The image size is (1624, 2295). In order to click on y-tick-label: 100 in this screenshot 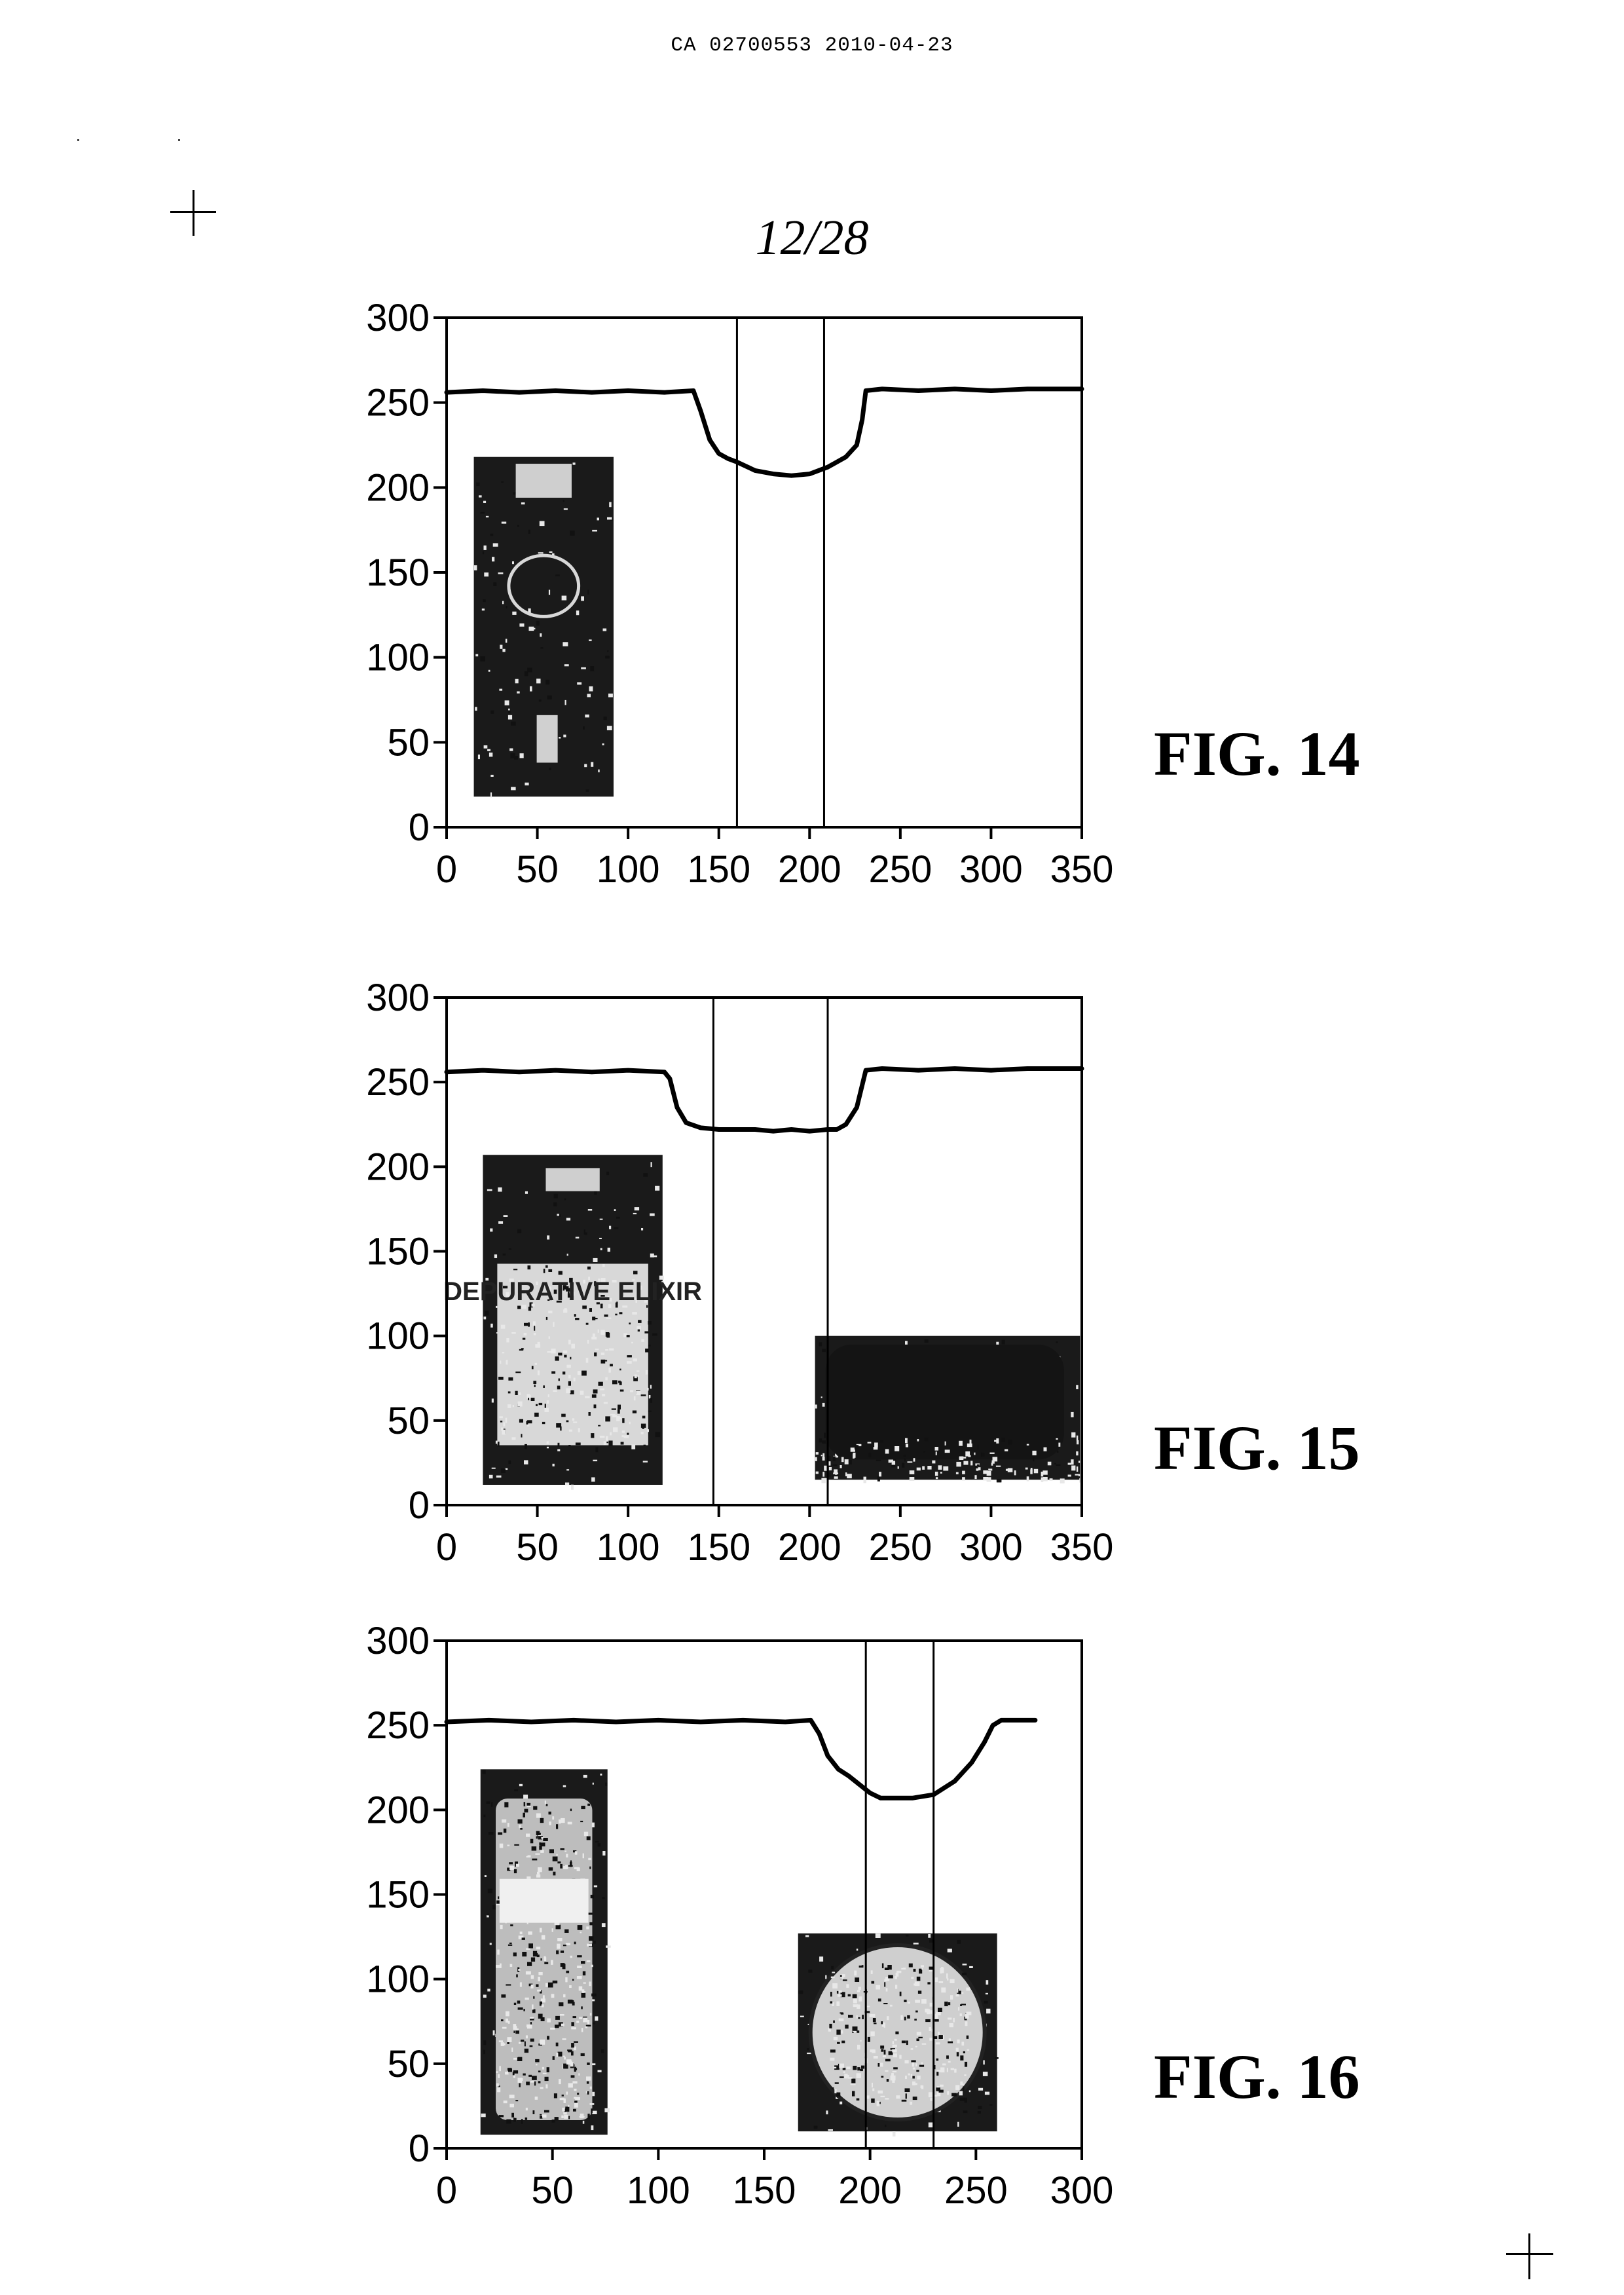, I will do `click(398, 1980)`.